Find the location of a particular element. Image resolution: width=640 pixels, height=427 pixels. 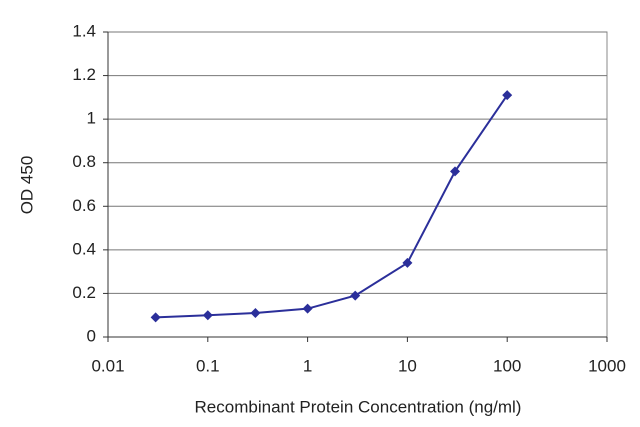

y-tick-label: 1.2 is located at coordinates (84, 74).